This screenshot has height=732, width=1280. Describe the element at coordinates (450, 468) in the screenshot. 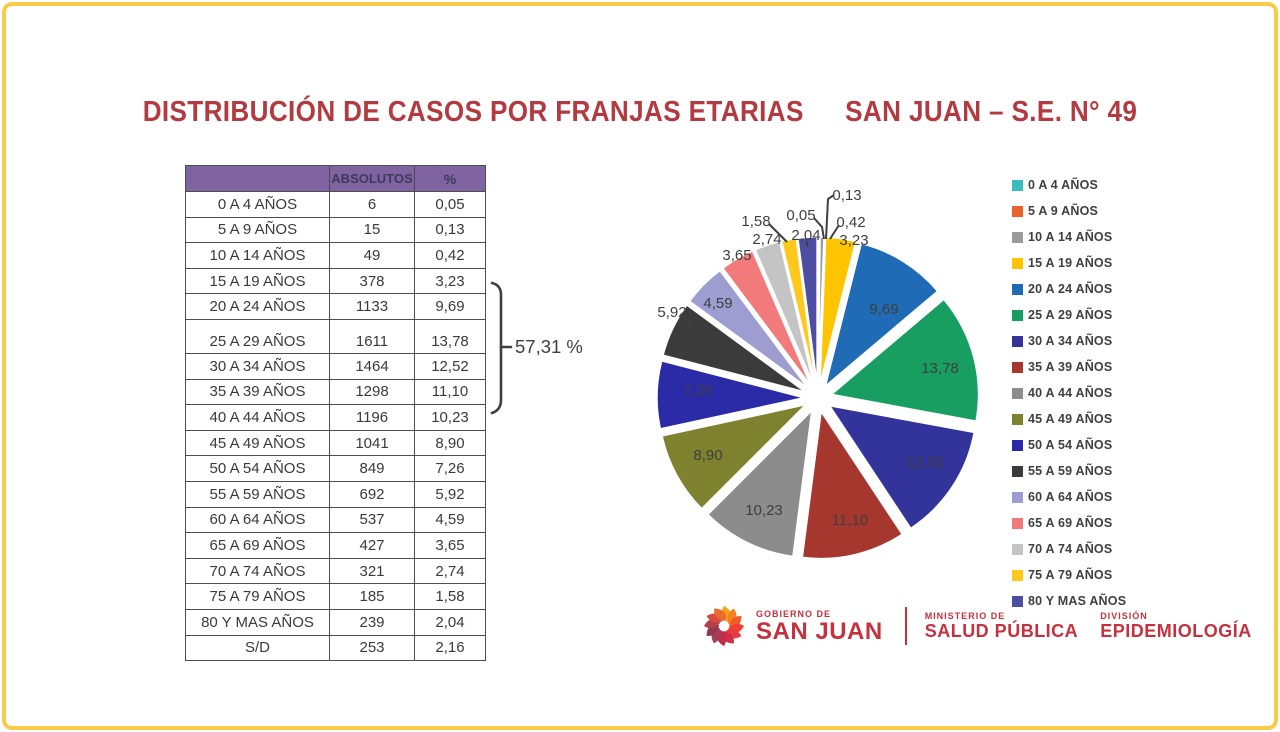

I see `percent-cell: 7,26` at that location.